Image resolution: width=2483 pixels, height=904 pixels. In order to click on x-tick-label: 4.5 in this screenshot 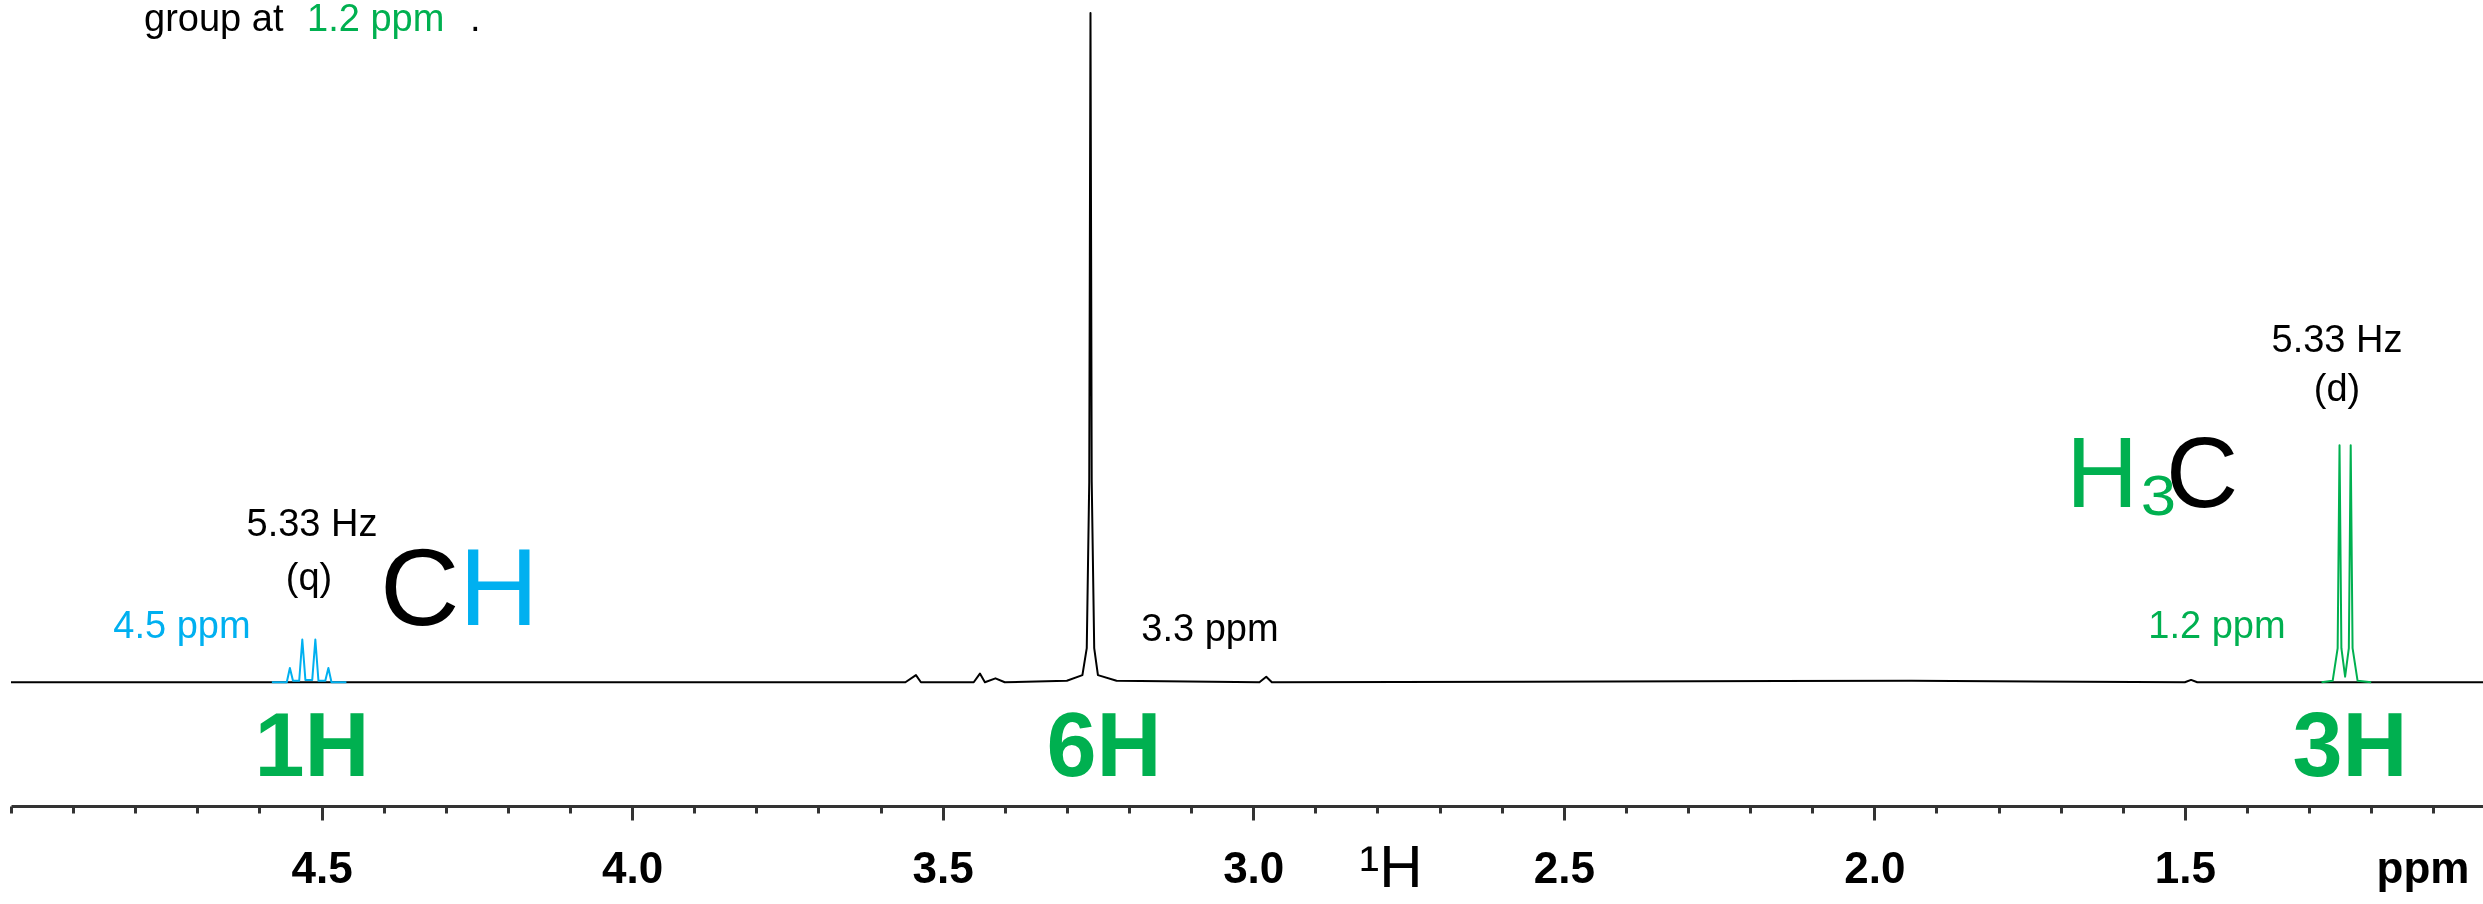, I will do `click(322, 867)`.